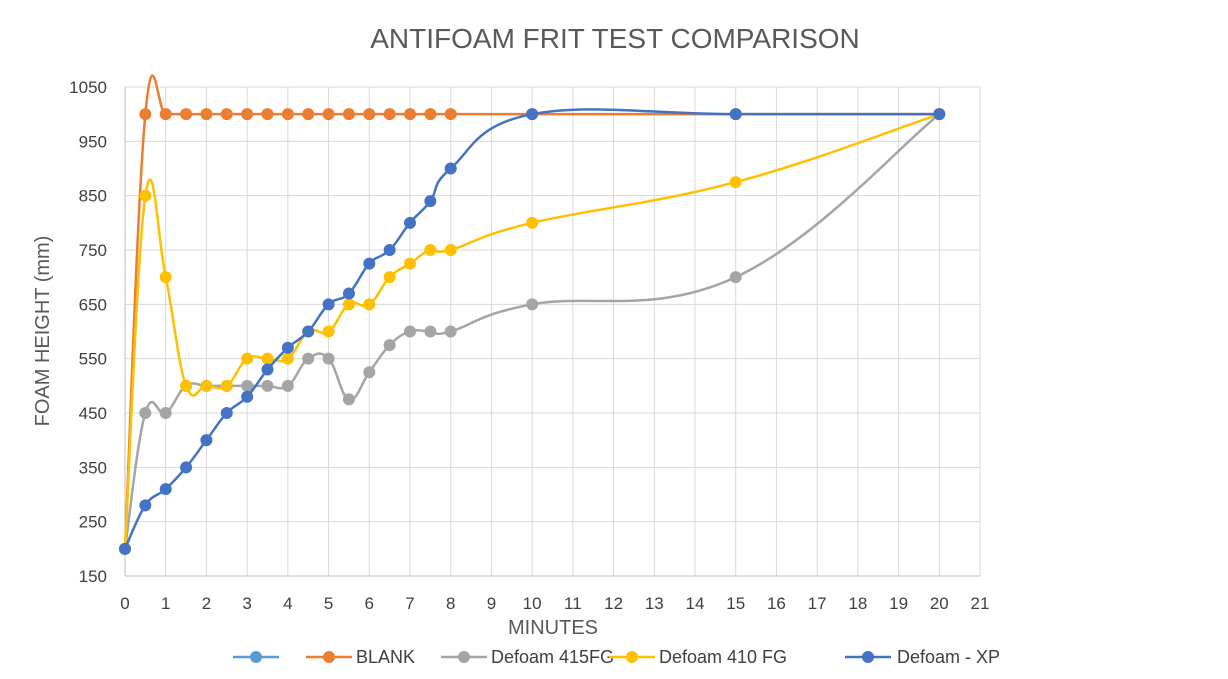 This screenshot has width=1228, height=679. Describe the element at coordinates (93, 141) in the screenshot. I see `y-tick-label: 950` at that location.